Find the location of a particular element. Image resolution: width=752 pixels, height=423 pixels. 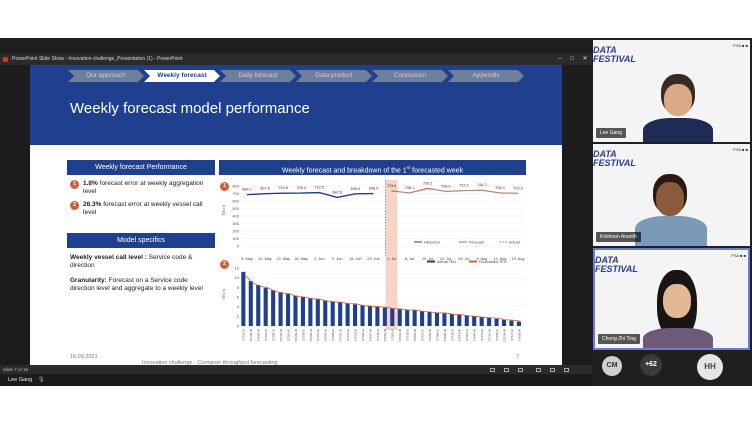

bar-xtick-29: S7057-W is located at coordinates (460, 335).